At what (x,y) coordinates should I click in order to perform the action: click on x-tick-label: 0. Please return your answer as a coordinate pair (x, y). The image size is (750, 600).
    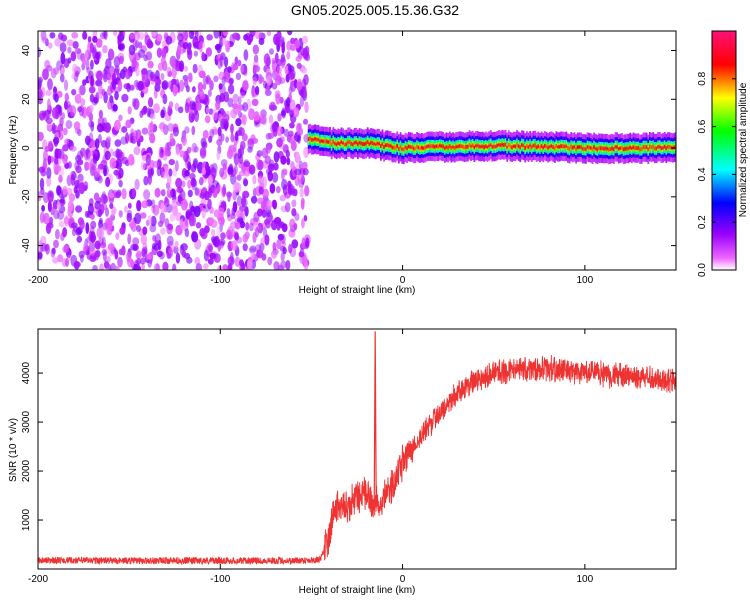
    Looking at the image, I should click on (403, 280).